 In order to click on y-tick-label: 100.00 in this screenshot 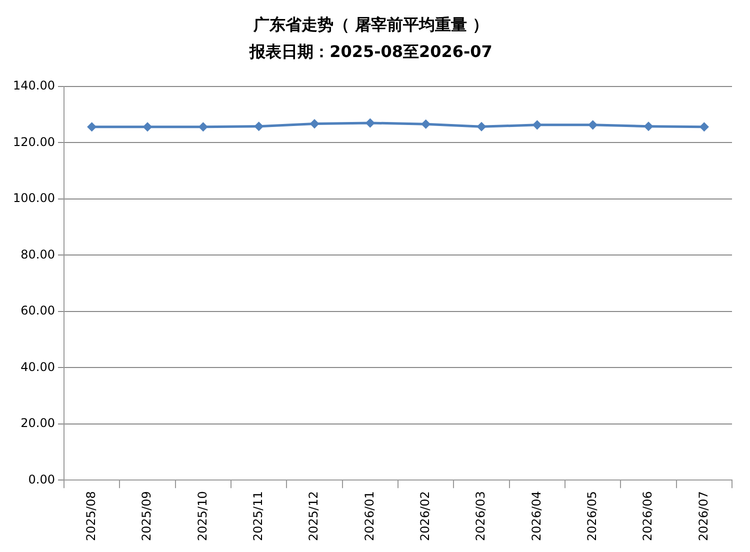, I will do `click(33, 198)`.